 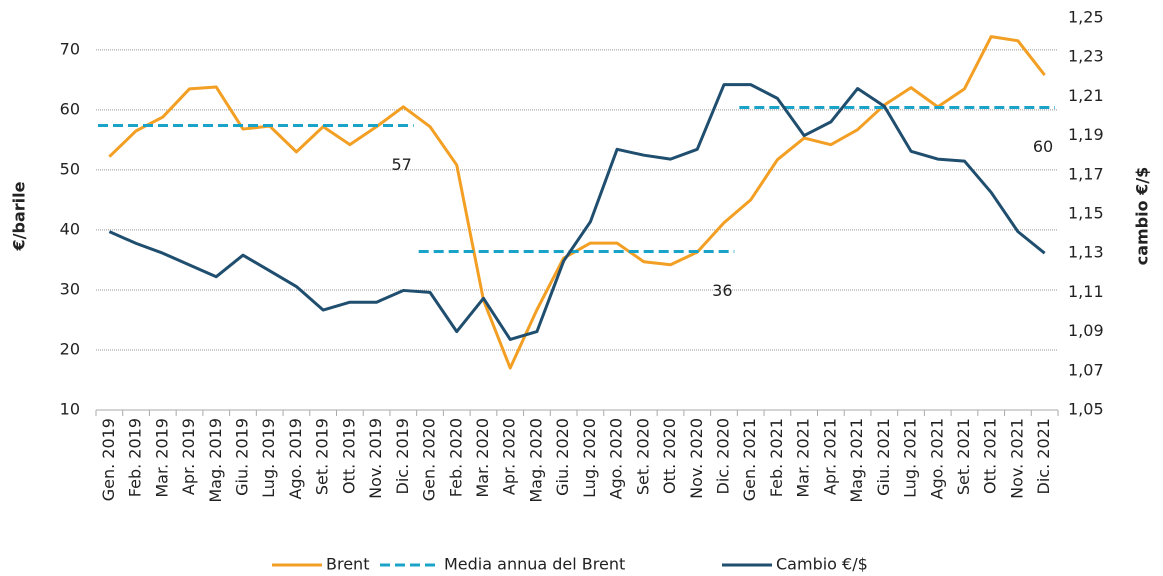 I want to click on y2-tick-label: 1,15, so click(x=1086, y=213).